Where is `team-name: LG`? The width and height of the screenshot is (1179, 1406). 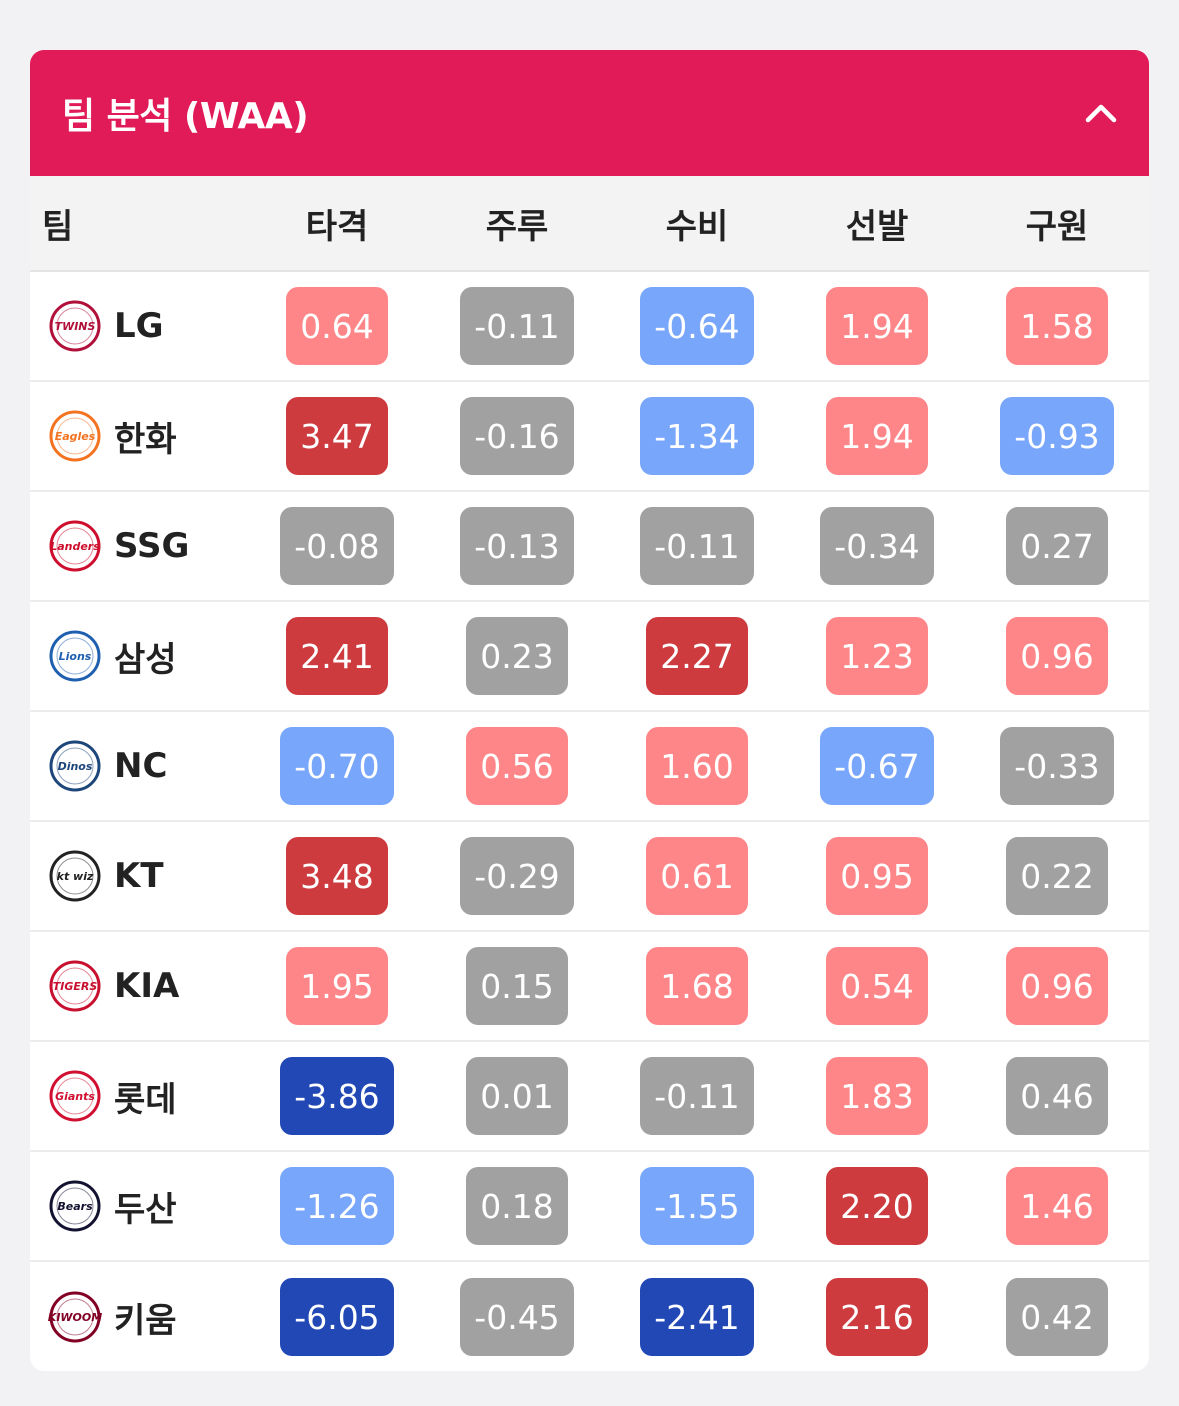 team-name: LG is located at coordinates (139, 326).